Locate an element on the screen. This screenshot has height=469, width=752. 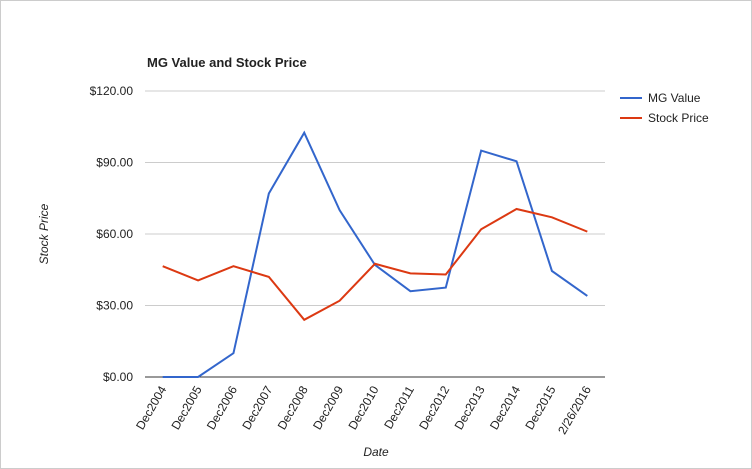
y-axis-label: Stock Price is located at coordinates (44, 233).